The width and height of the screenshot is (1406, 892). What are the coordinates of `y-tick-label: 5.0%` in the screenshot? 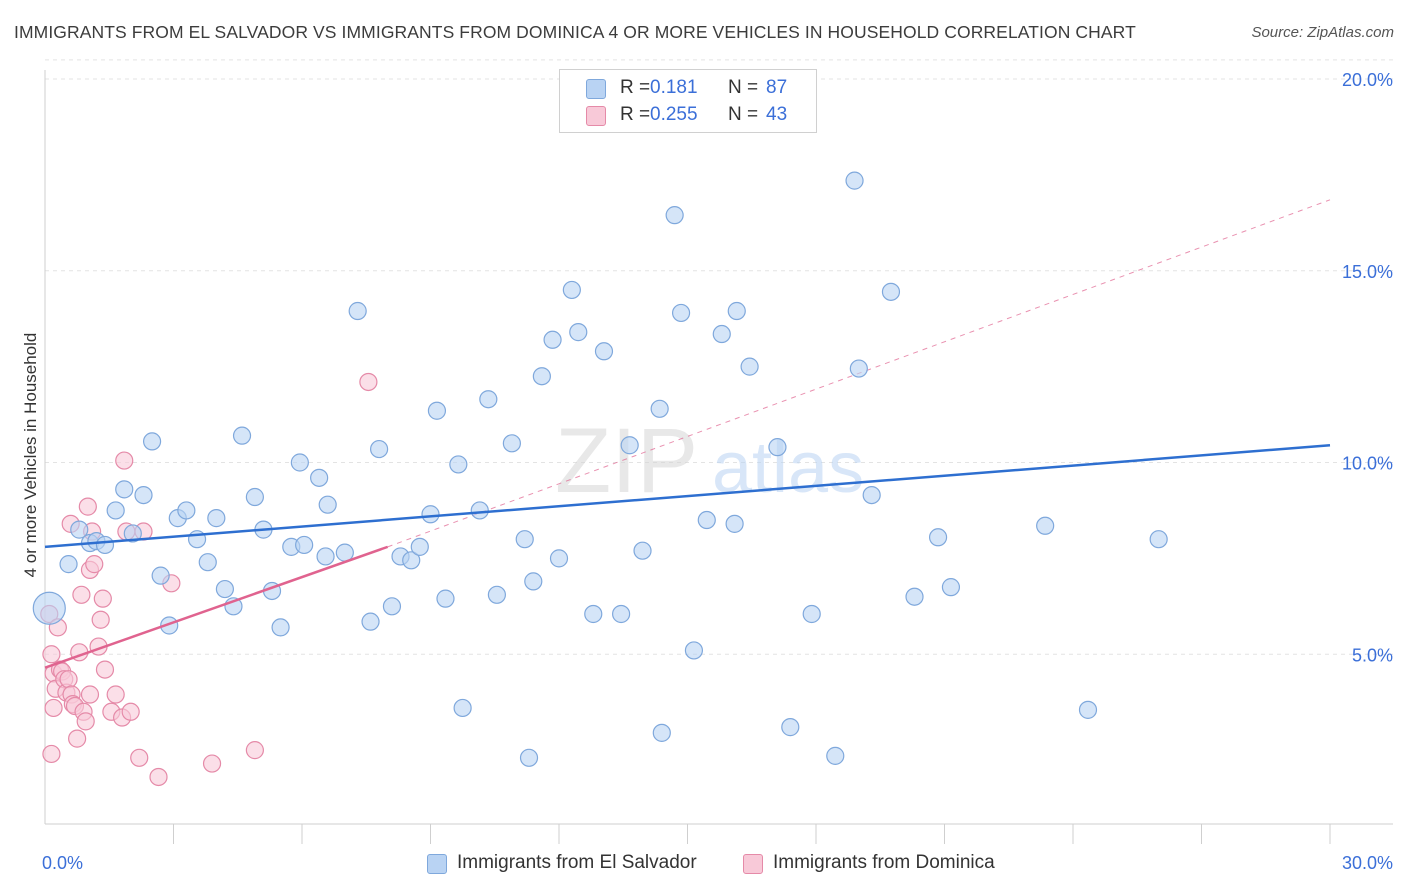 It's located at (1372, 655).